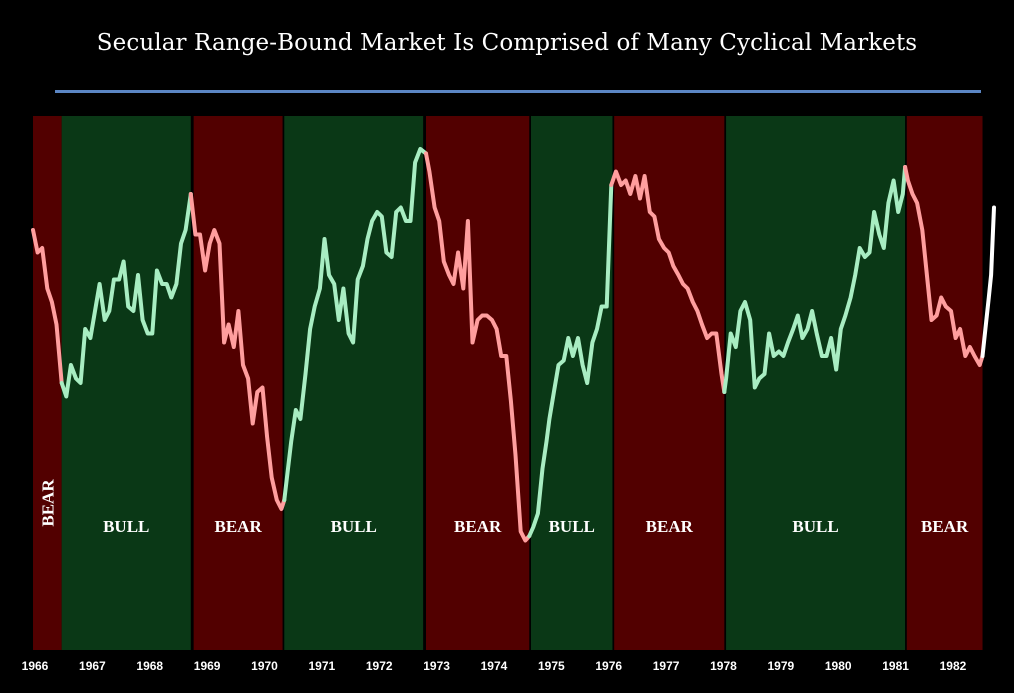 This screenshot has width=1014, height=693. I want to click on x-tick-label-1982: 1982, so click(953, 666).